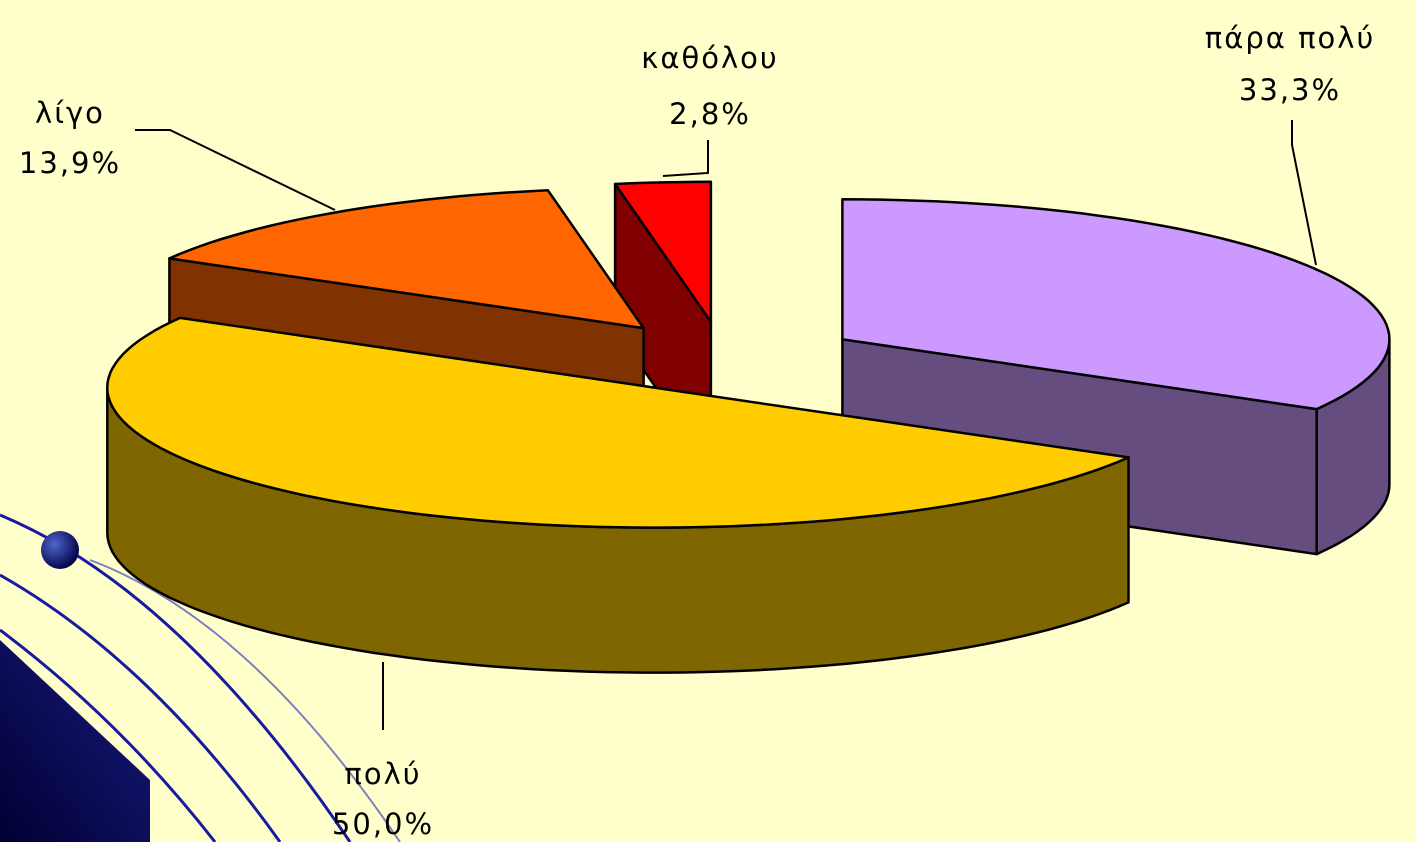 The width and height of the screenshot is (1416, 842). What do you see at coordinates (1290, 90) in the screenshot?
I see `label-value: 33,3%` at bounding box center [1290, 90].